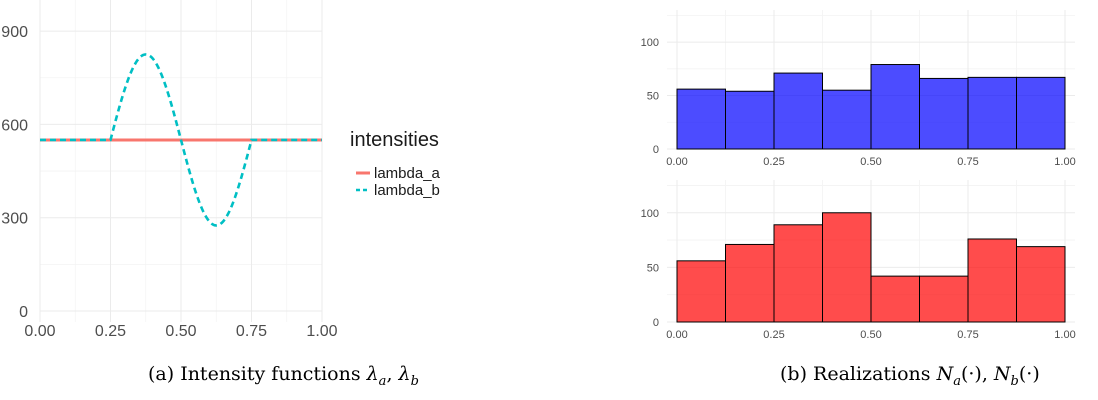 The image size is (1098, 400). Describe the element at coordinates (181, 140) in the screenshot. I see `series-line-lambda-b` at that location.